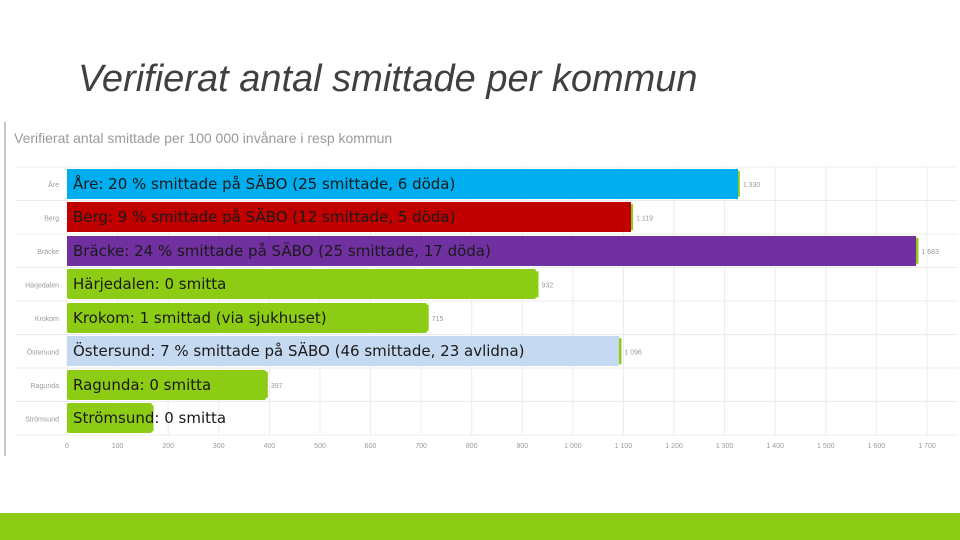 The height and width of the screenshot is (540, 960). What do you see at coordinates (674, 446) in the screenshot?
I see `x-tick-label: 1 200` at bounding box center [674, 446].